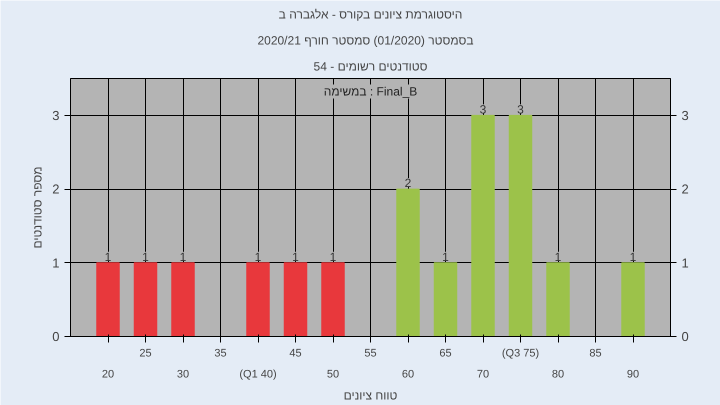 The width and height of the screenshot is (720, 405). Describe the element at coordinates (56, 189) in the screenshot. I see `y-tick-label: 2` at that location.